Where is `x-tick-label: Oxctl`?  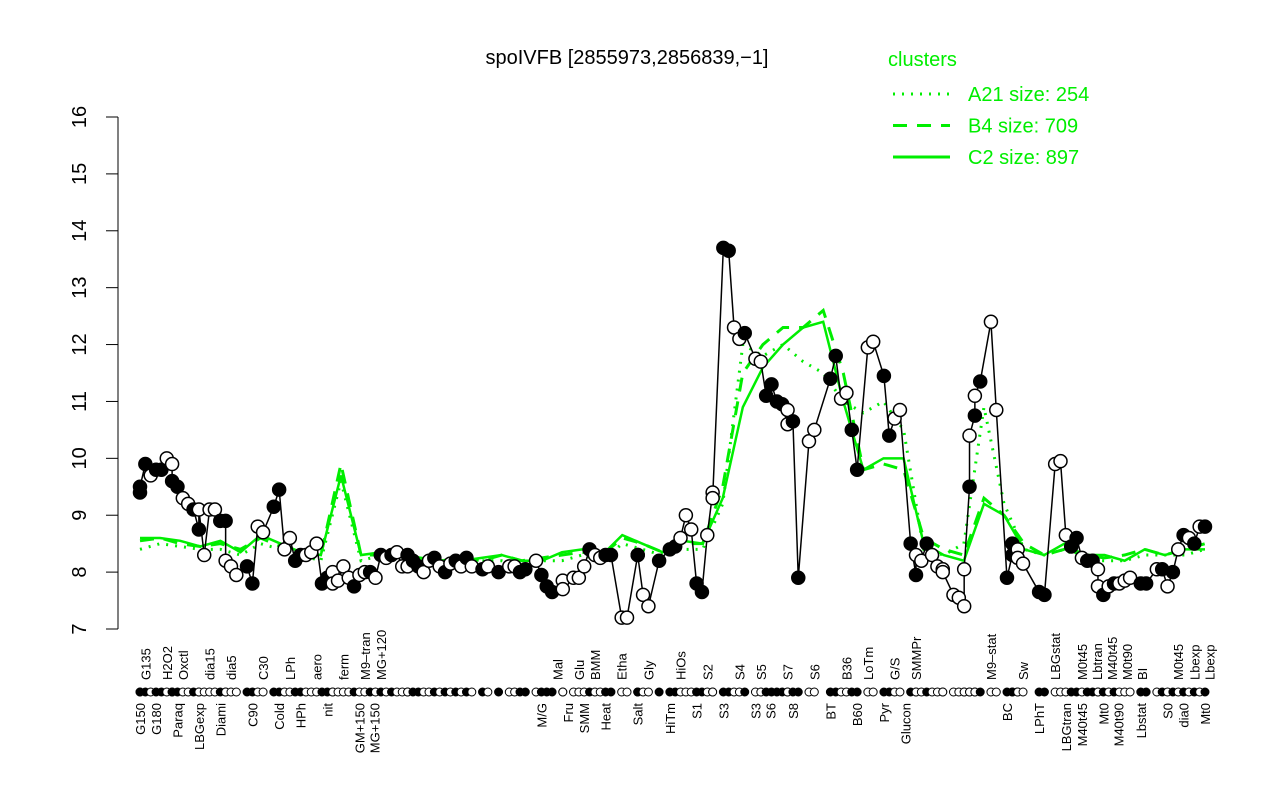 x-tick-label: Oxctl is located at coordinates (183, 665).